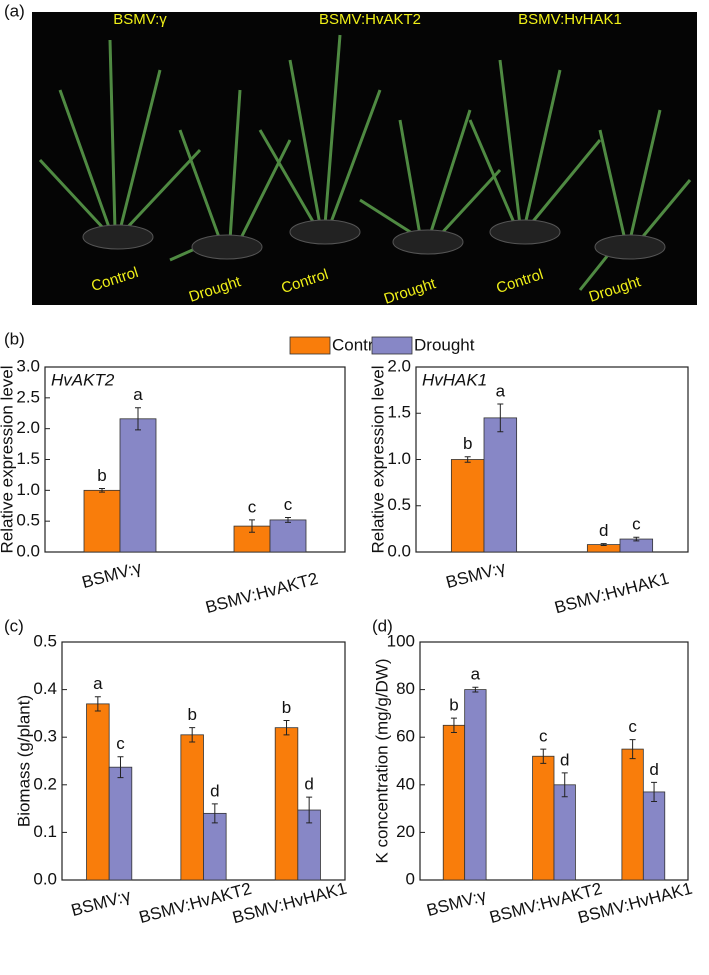 The image size is (709, 975). I want to click on y-tick-label: 0.1, so click(45, 831).